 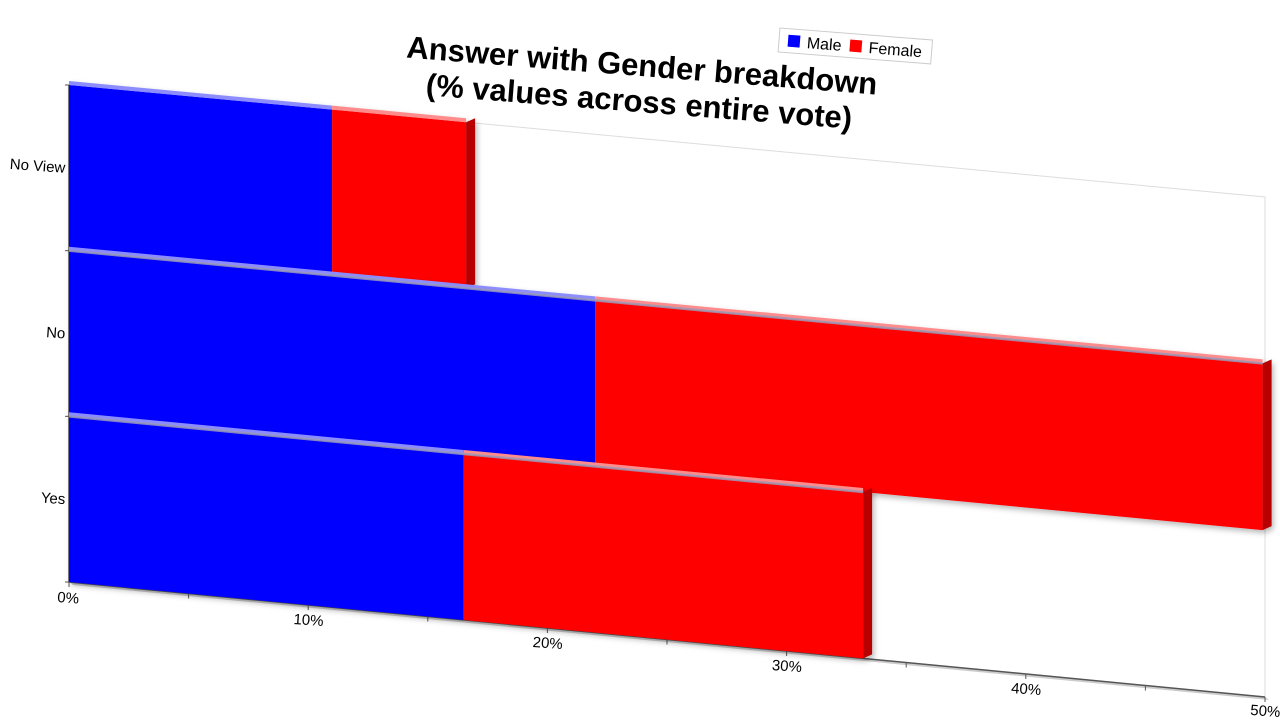 I want to click on bar-top-face-female, so click(x=399, y=114).